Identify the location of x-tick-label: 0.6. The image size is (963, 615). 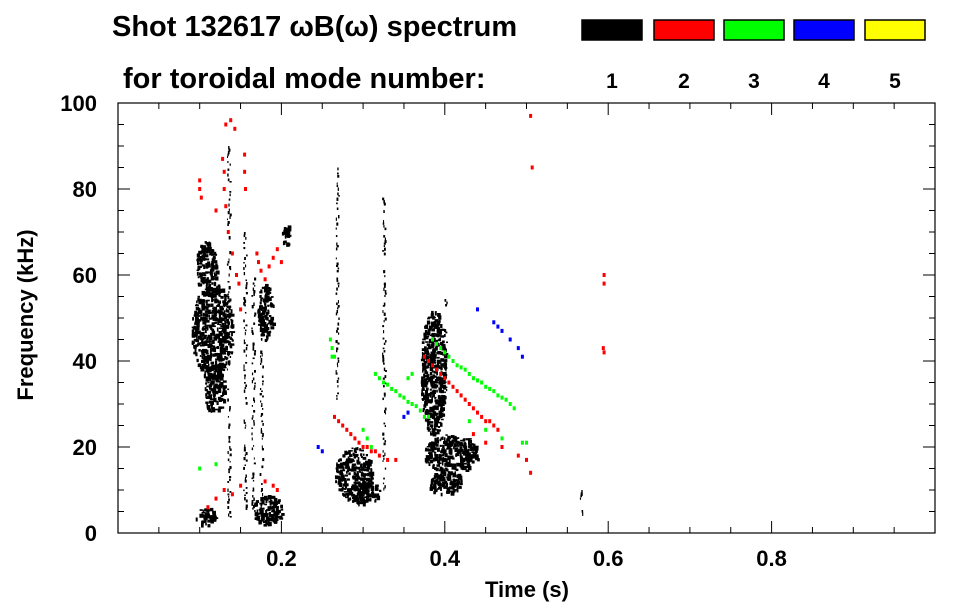
(608, 558).